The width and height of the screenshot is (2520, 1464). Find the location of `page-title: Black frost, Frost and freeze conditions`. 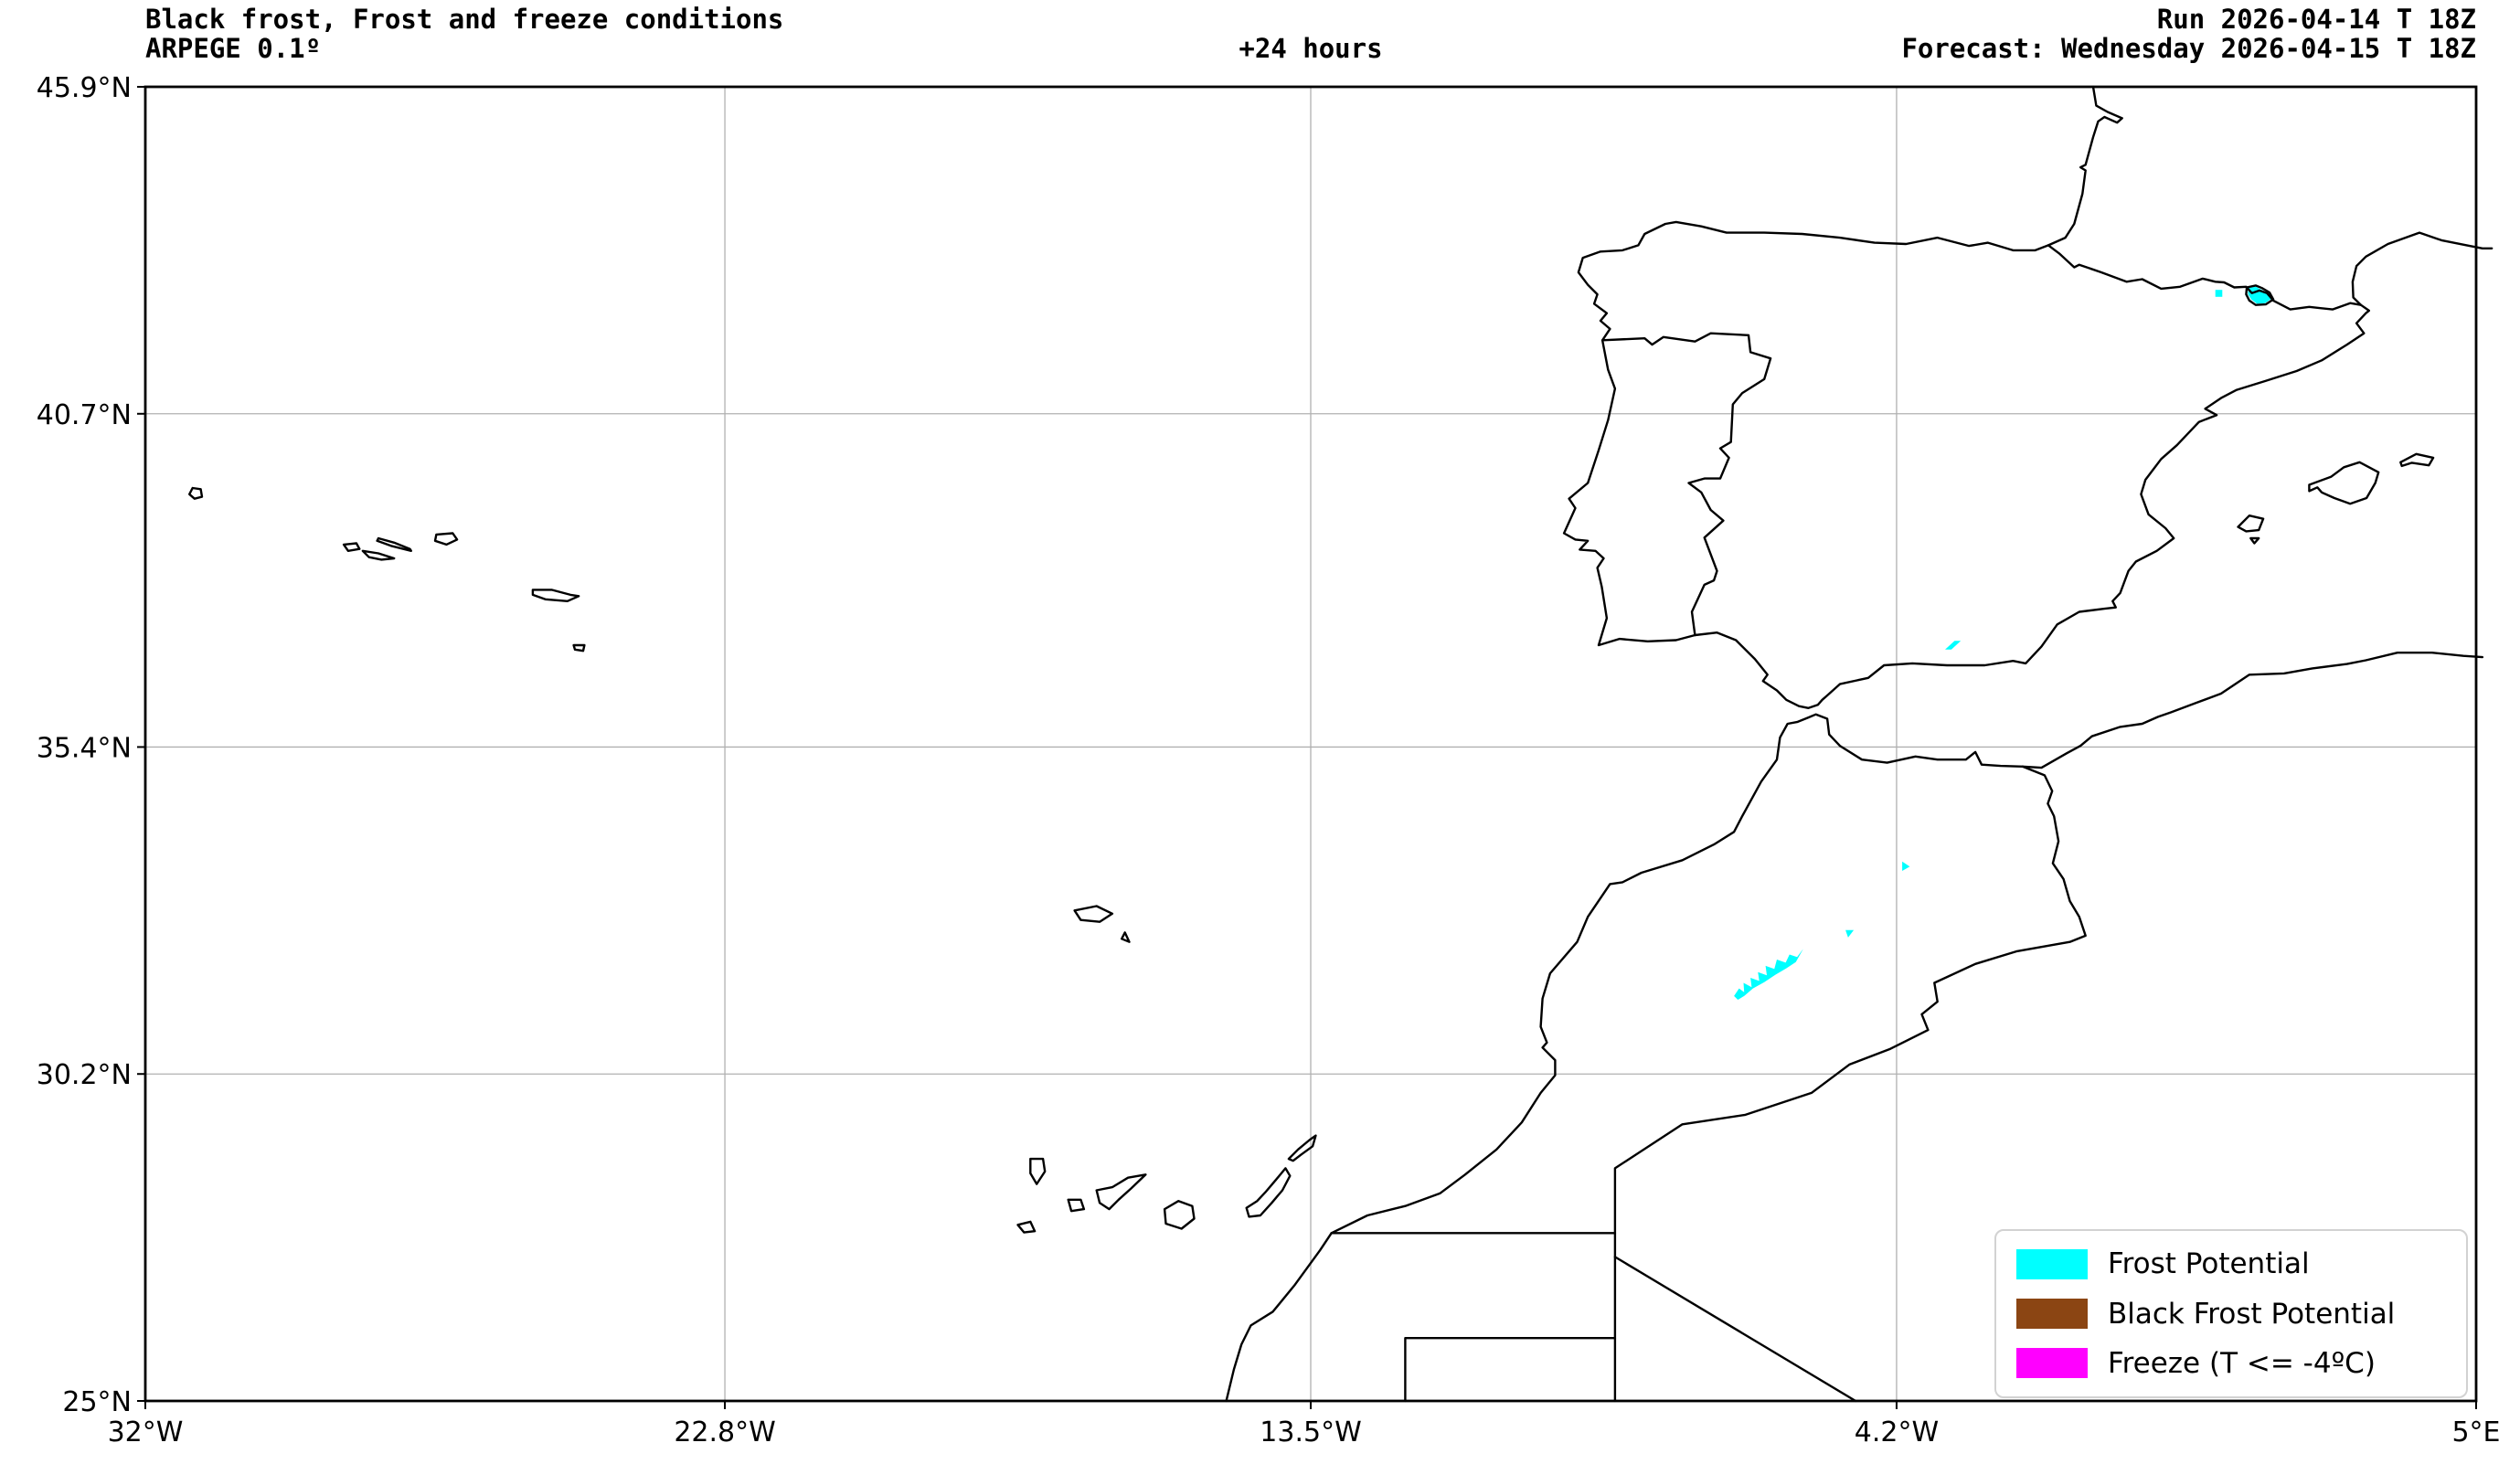

page-title: Black frost, Frost and freeze conditions is located at coordinates (464, 19).